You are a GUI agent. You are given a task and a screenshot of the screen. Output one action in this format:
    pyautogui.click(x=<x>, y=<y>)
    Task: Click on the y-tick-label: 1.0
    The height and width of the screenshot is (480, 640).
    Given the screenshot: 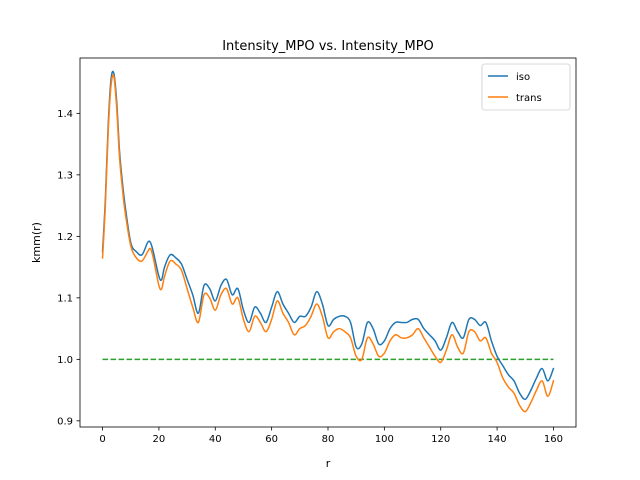 What is the action you would take?
    pyautogui.click(x=65, y=360)
    